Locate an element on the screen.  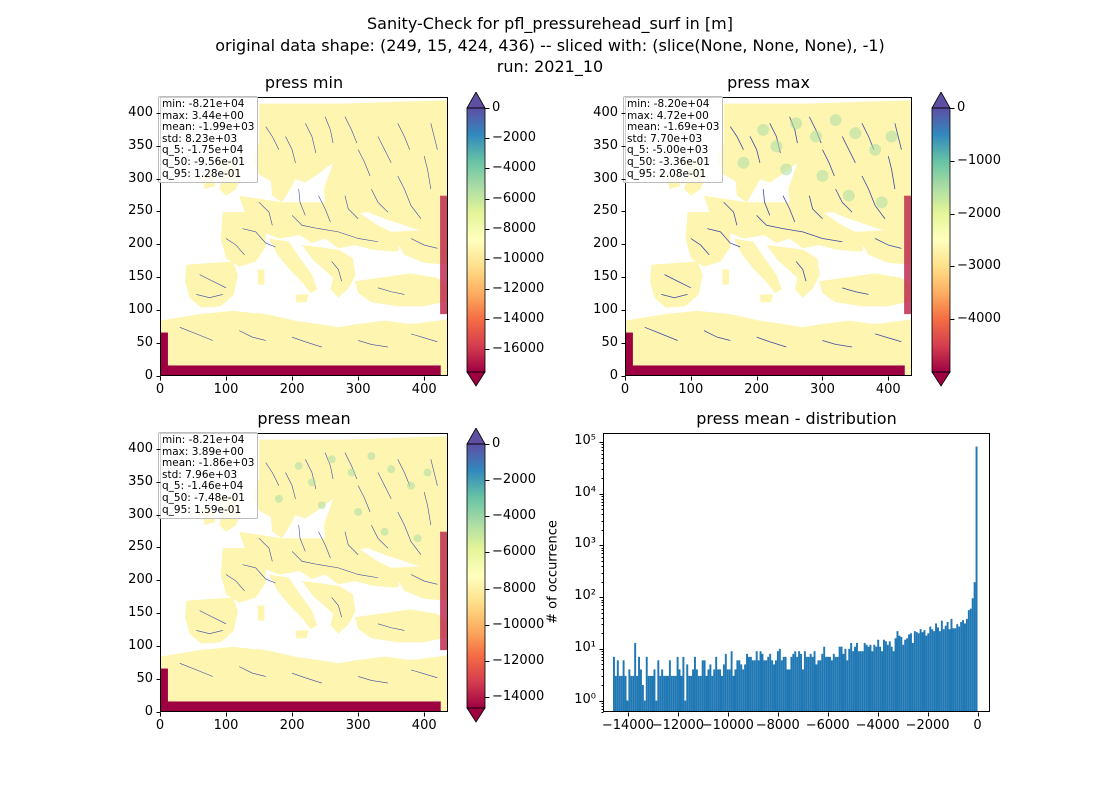
x-tick-label: −12000 is located at coordinates (678, 725).